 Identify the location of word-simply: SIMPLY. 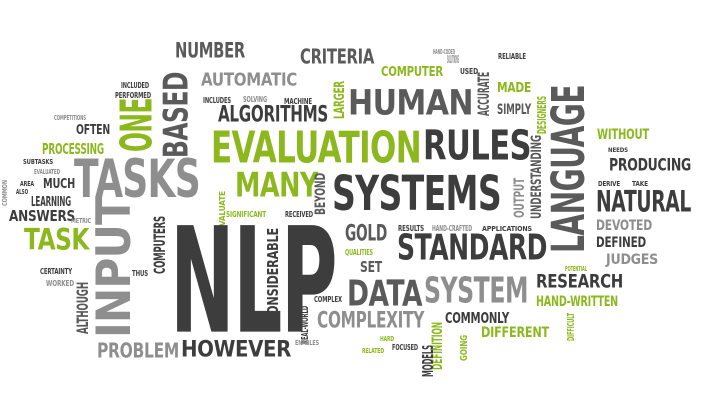
(514, 110).